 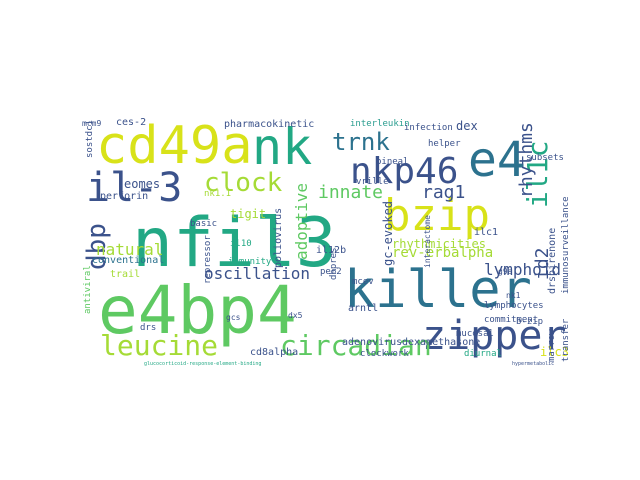 What do you see at coordinates (363, 308) in the screenshot?
I see `cloud-word: arntl` at bounding box center [363, 308].